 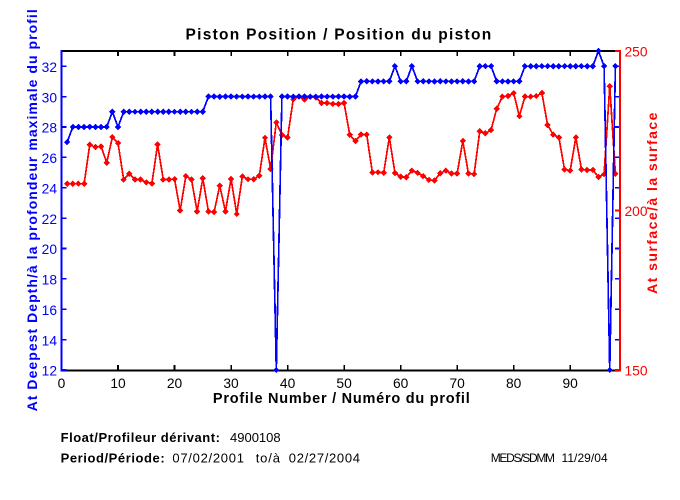 What do you see at coordinates (50, 158) in the screenshot?
I see `svg-text: 26` at bounding box center [50, 158].